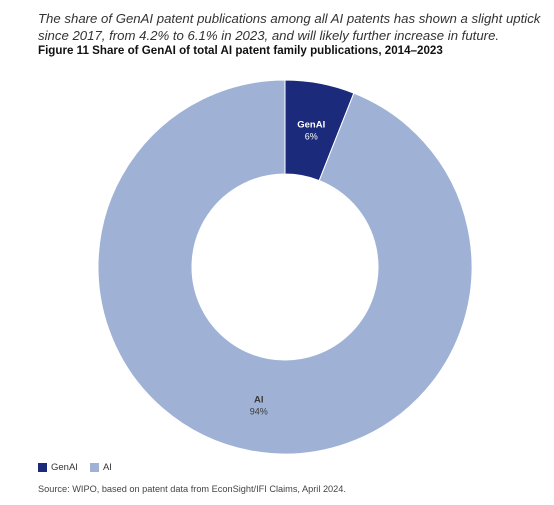  I want to click on legend-swatch-genai, so click(42, 467).